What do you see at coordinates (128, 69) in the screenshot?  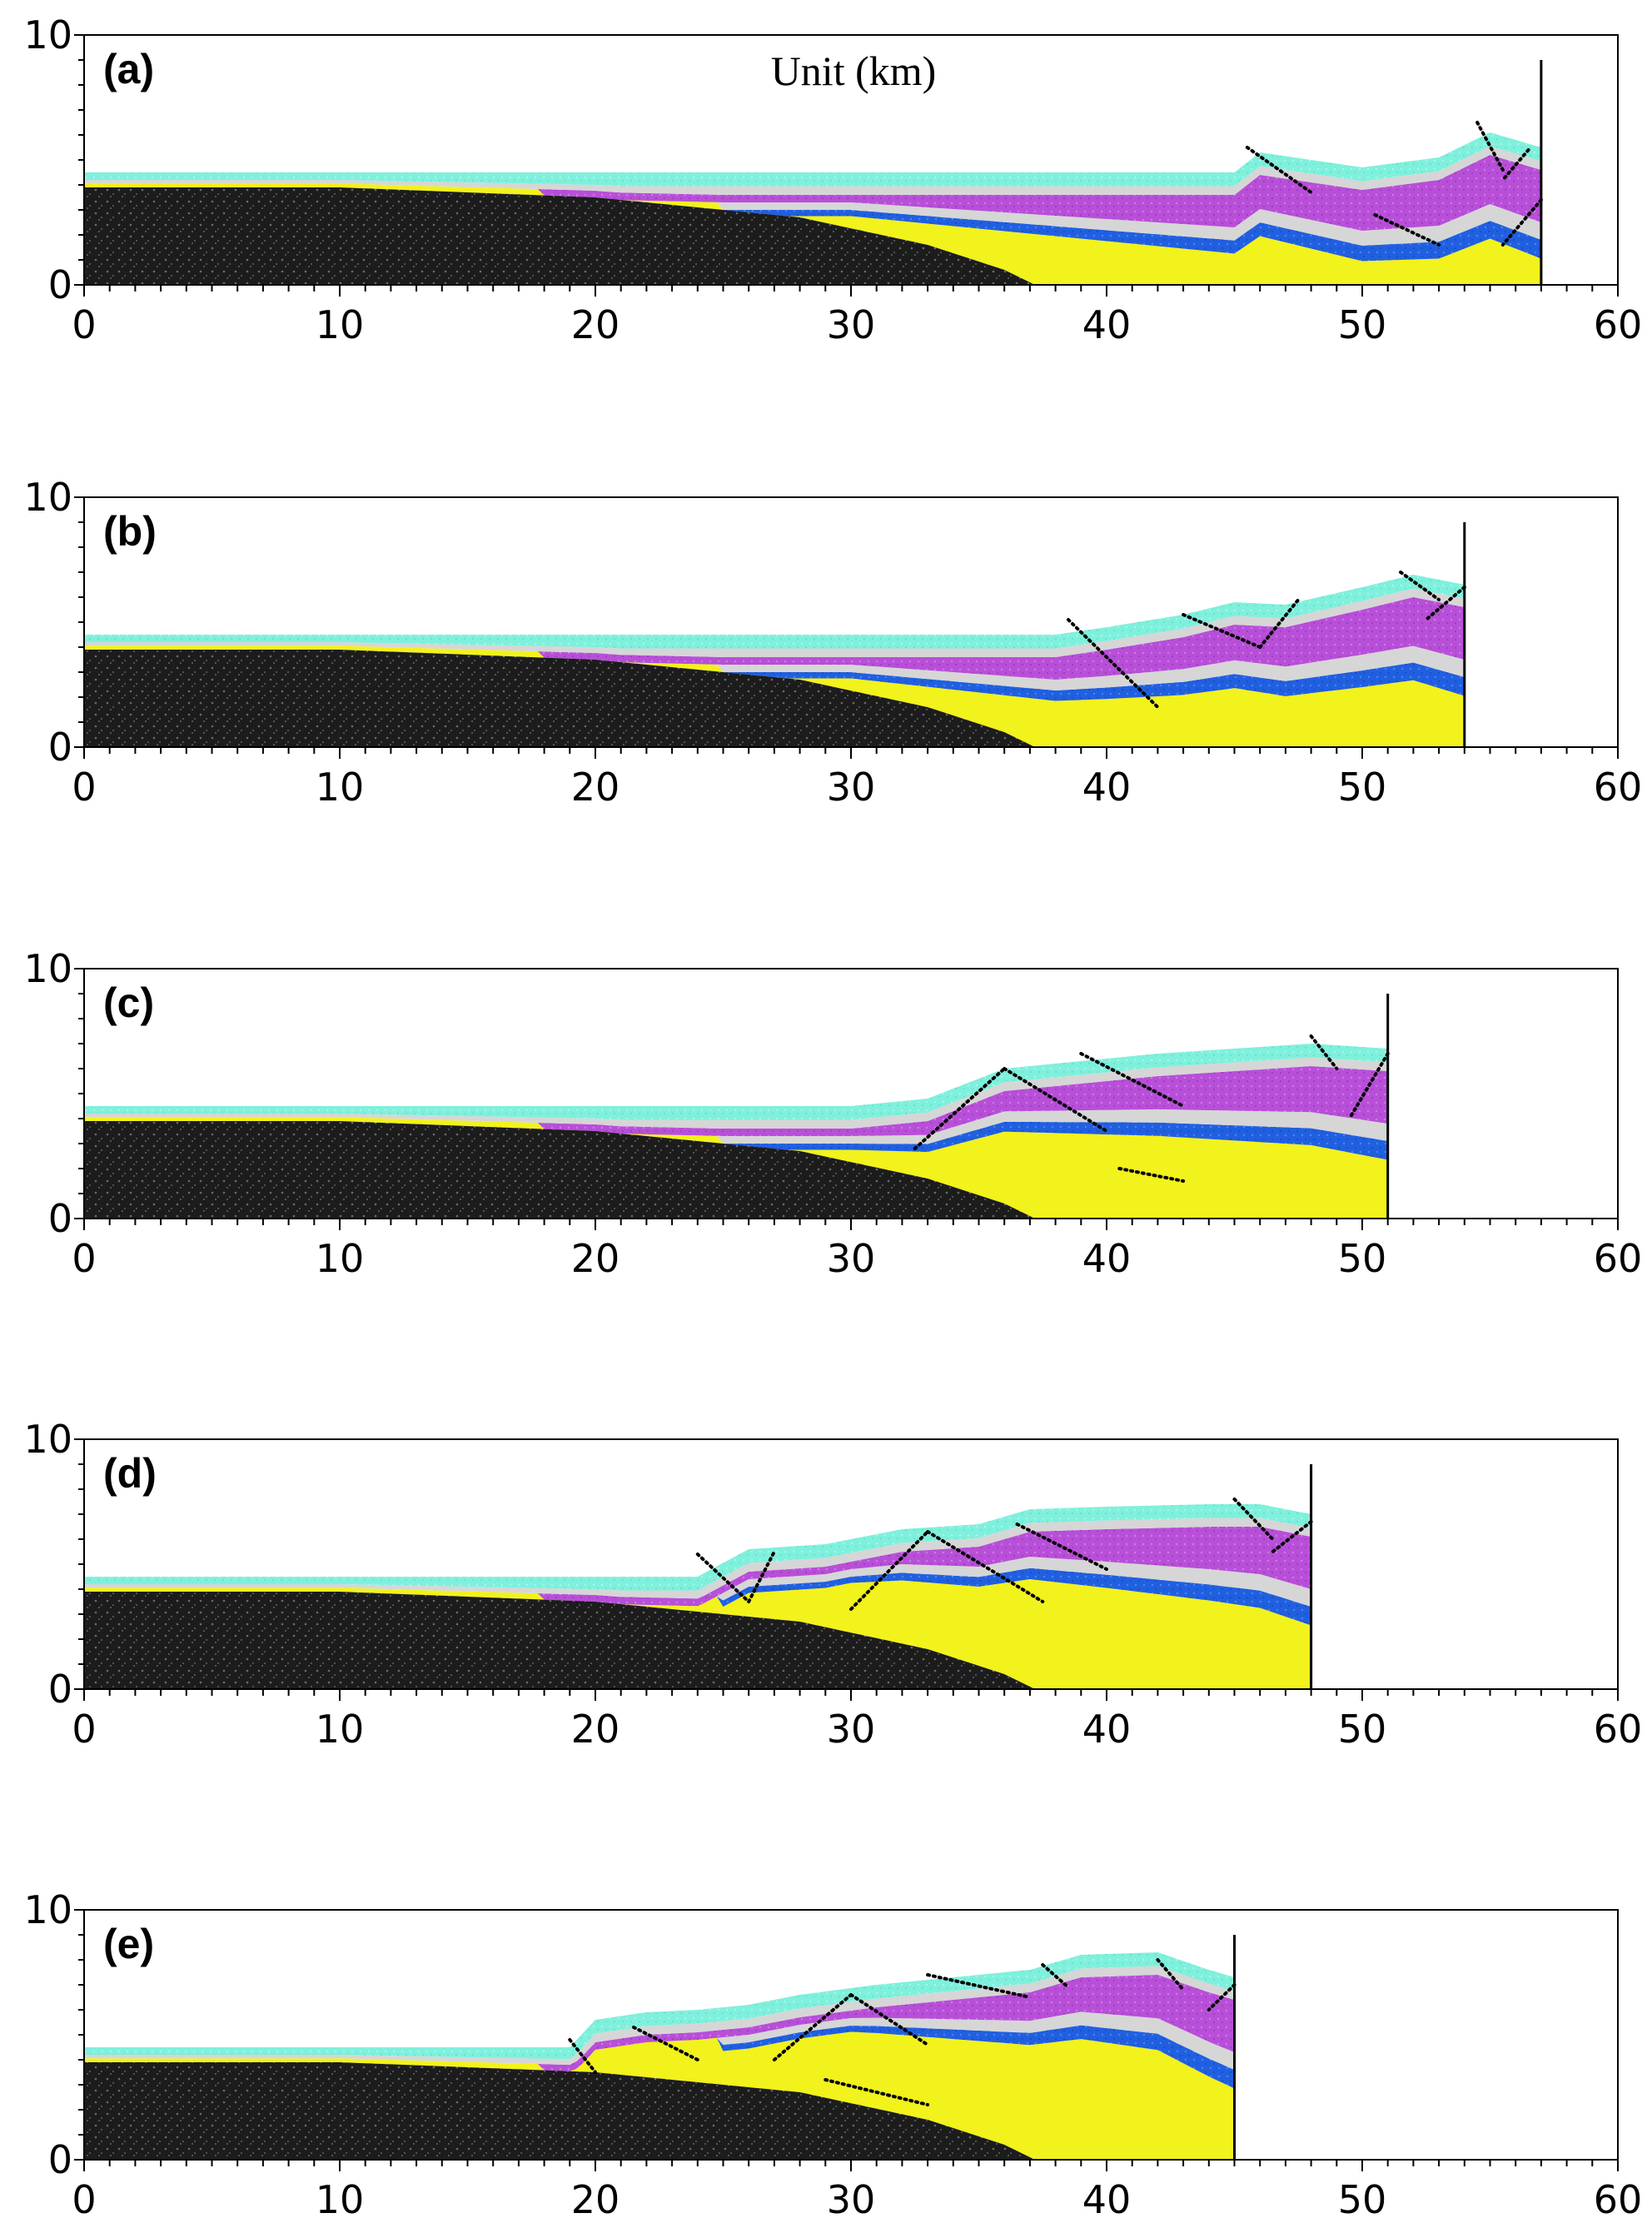 I see `panel-label: (a)` at bounding box center [128, 69].